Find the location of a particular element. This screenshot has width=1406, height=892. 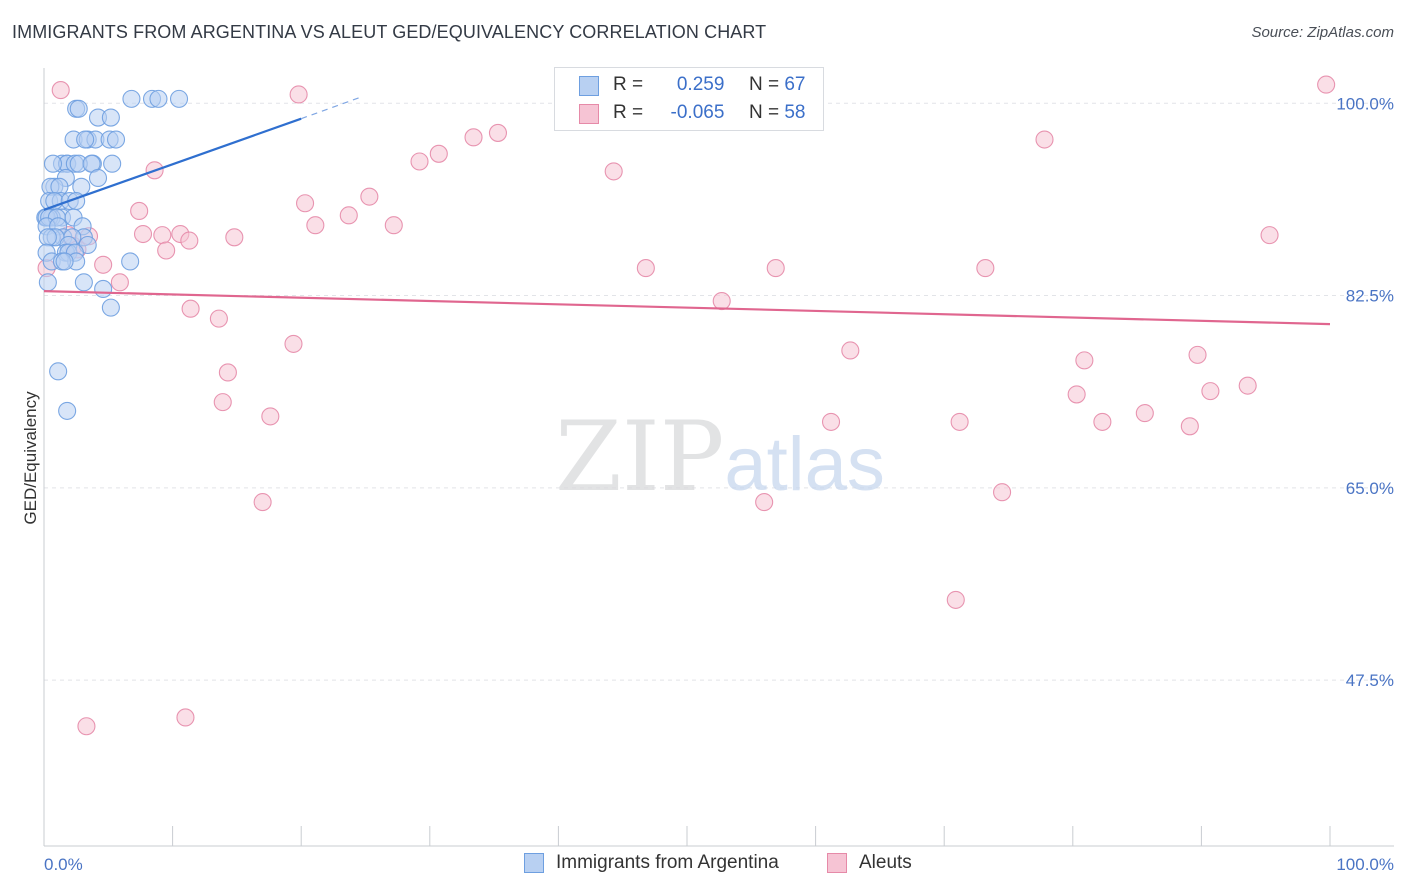

r-value: 0.259 is located at coordinates (700, 84).